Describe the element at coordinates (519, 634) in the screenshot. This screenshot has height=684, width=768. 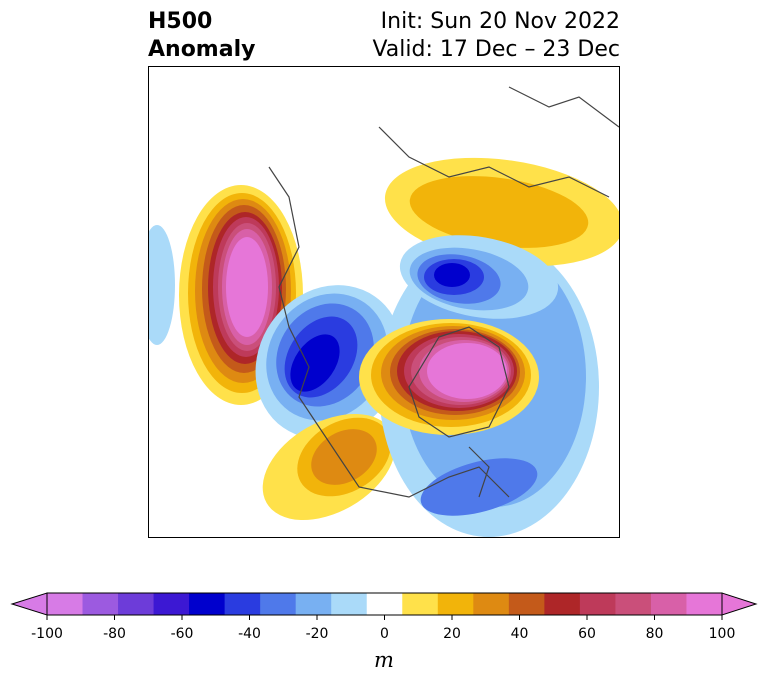
I see `colorbar-tick-label: 40` at that location.